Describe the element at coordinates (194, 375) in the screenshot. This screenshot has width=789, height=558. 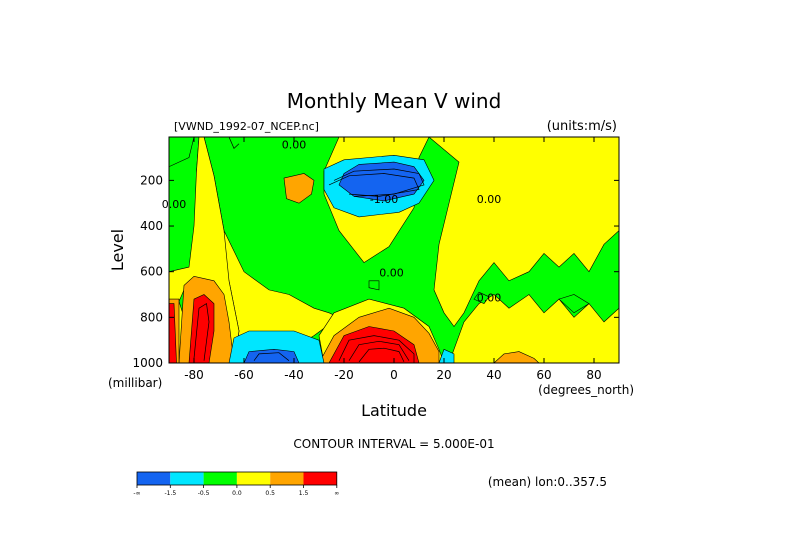
I see `x-tick-label: -80` at that location.